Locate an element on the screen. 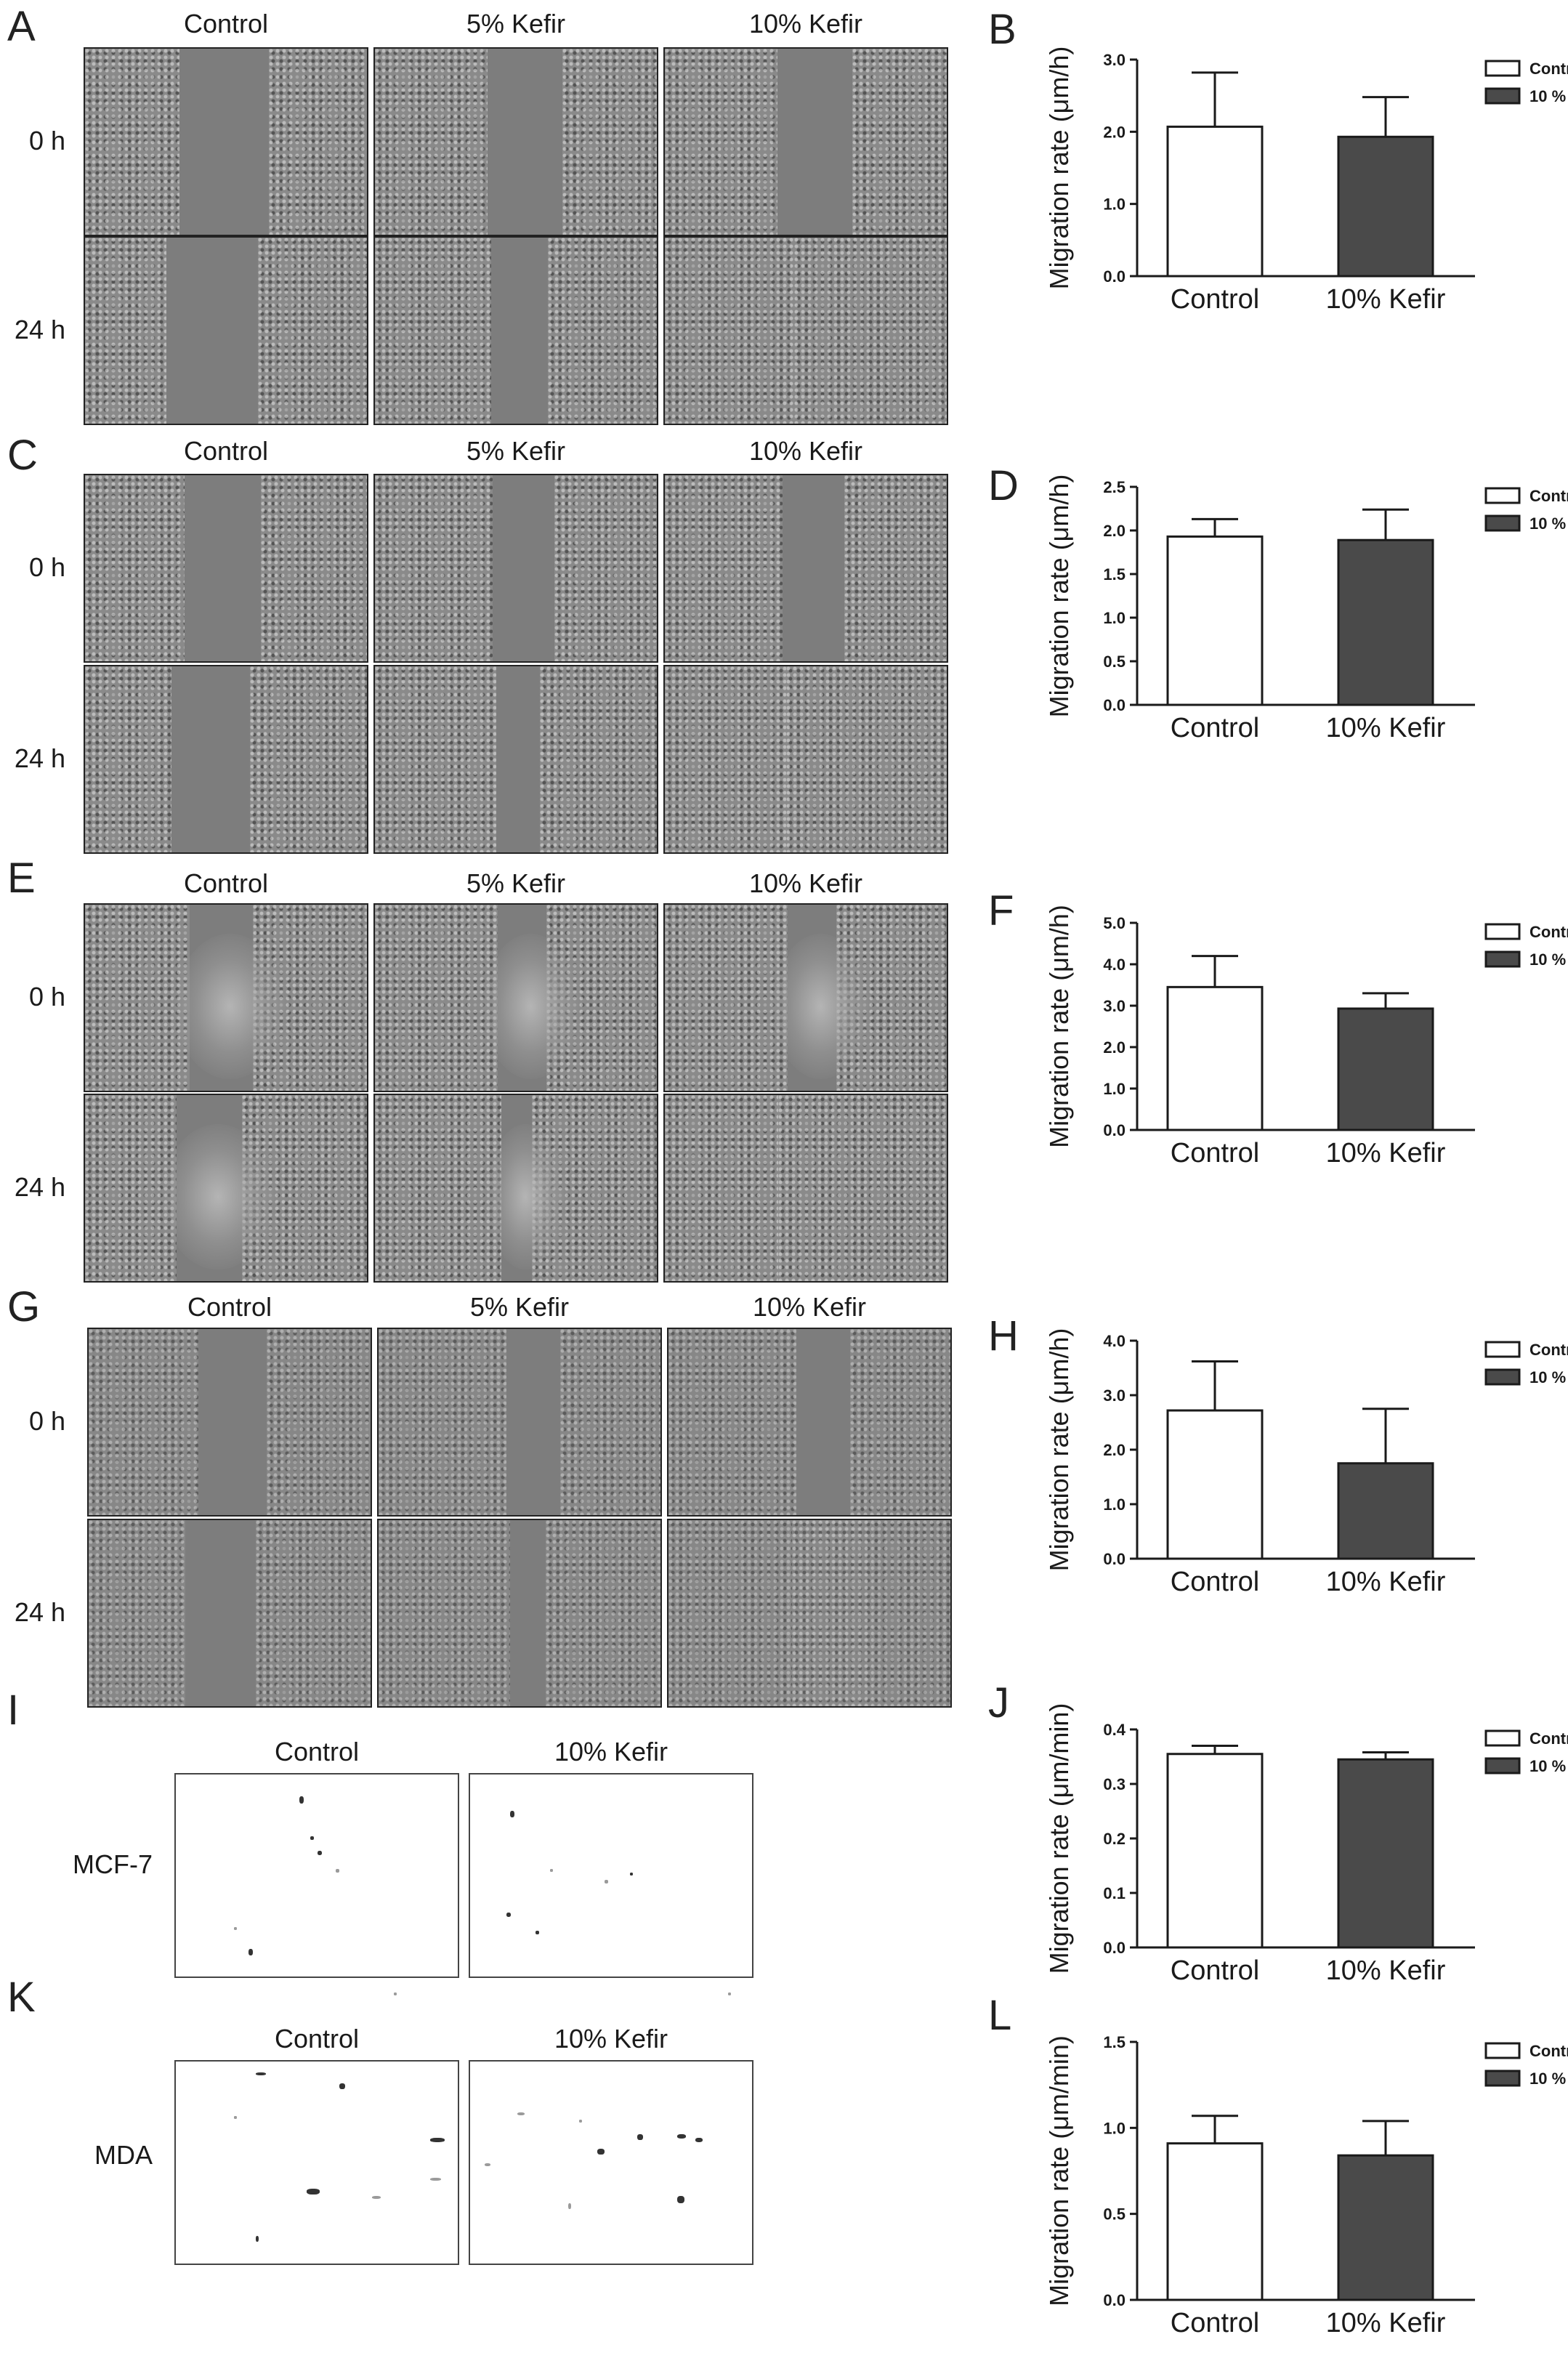 This screenshot has width=1568, height=2358. y-tick-label: 3.0 is located at coordinates (1114, 60).